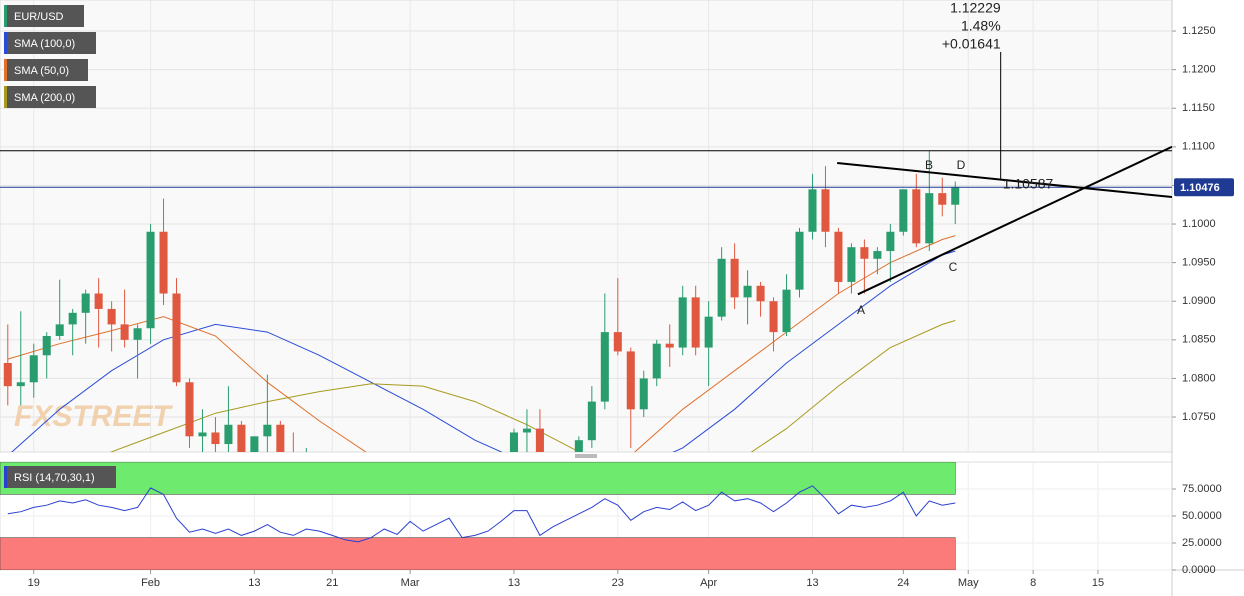 The image size is (1244, 596). I want to click on legend-label: SMA (200,0), so click(44, 98).